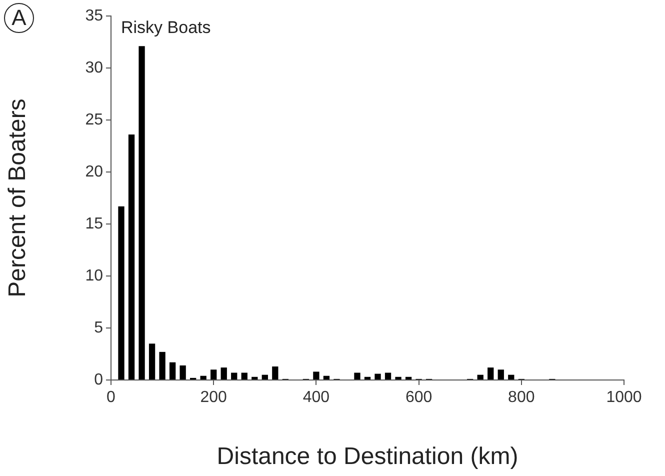  Describe the element at coordinates (99, 327) in the screenshot. I see `y-tick-label: 5` at that location.